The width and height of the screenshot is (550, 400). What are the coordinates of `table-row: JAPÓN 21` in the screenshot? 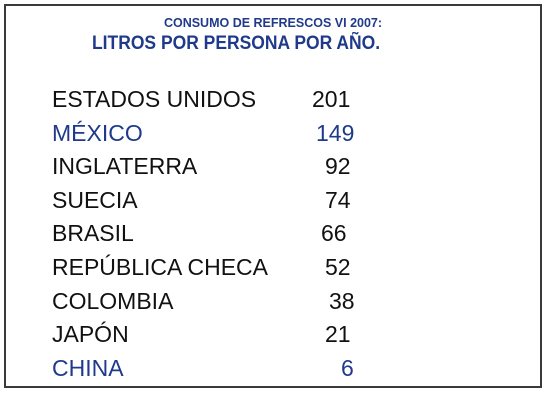 It's located at (273, 334).